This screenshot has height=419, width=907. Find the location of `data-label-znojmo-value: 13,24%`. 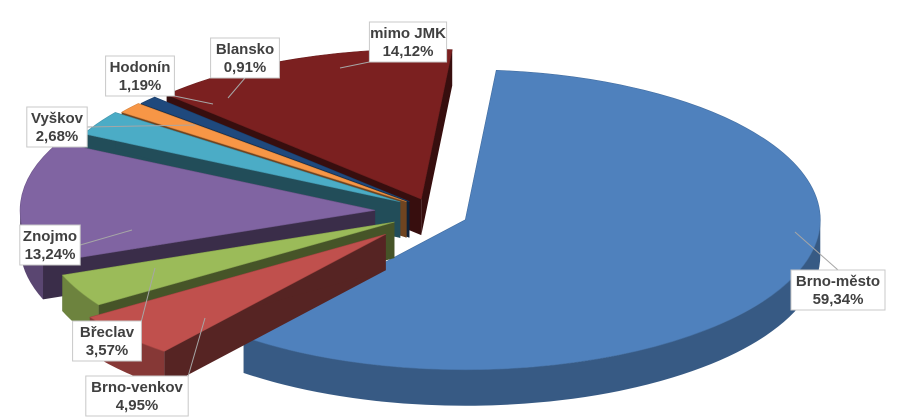

data-label-znojmo-value: 13,24% is located at coordinates (50, 254).